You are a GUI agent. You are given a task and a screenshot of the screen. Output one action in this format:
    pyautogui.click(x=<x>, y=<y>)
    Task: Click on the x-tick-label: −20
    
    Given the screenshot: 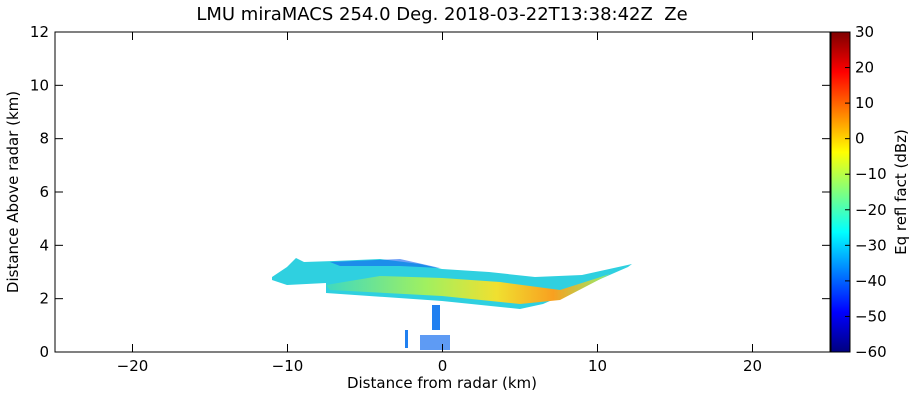 What is the action you would take?
    pyautogui.click(x=133, y=366)
    